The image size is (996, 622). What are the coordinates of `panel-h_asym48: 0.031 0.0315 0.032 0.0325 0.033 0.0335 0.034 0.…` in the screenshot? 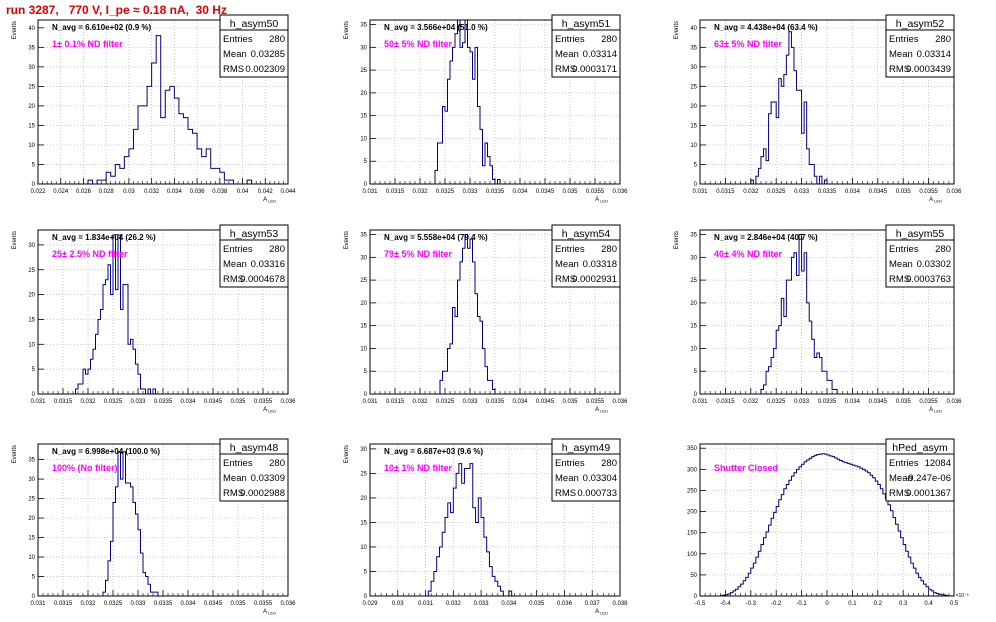 It's located at (154, 527).